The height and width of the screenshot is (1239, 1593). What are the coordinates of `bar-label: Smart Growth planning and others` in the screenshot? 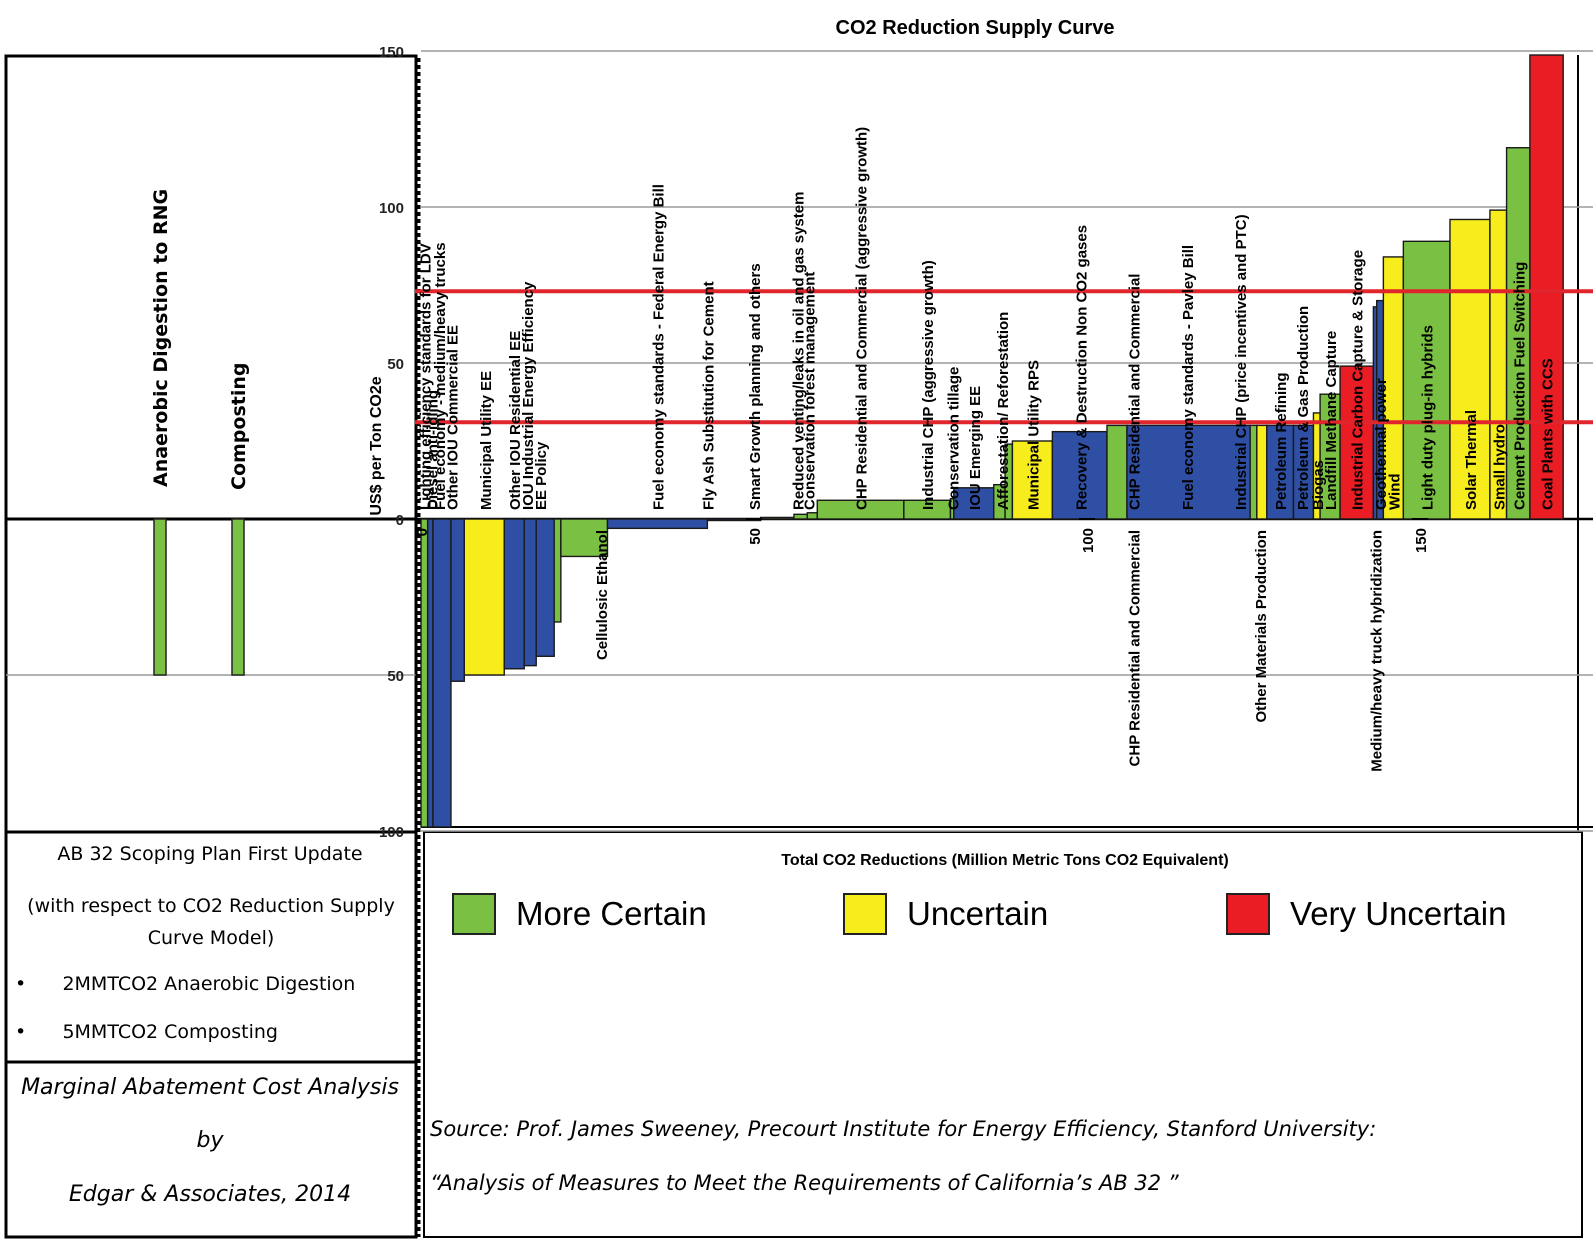 It's located at (755, 386).